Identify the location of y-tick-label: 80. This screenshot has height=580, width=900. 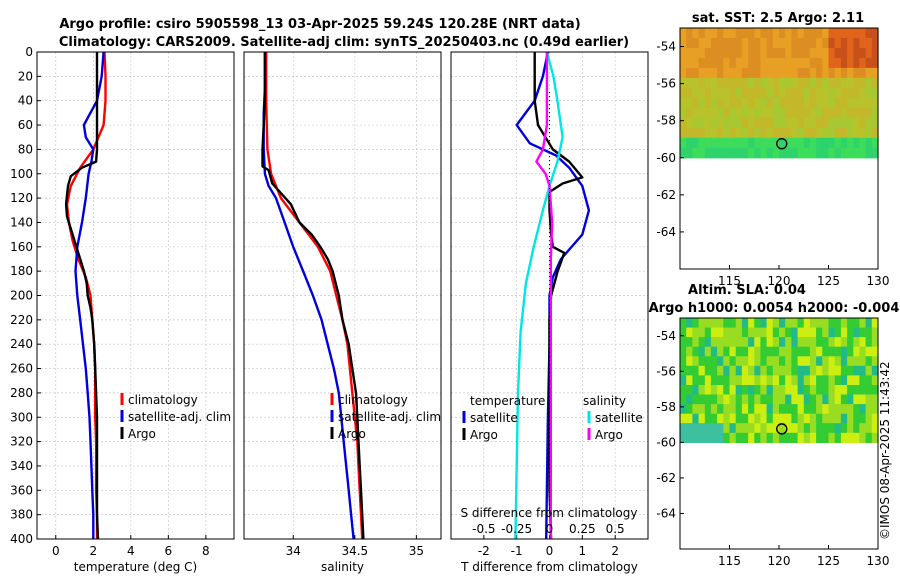
(25, 149).